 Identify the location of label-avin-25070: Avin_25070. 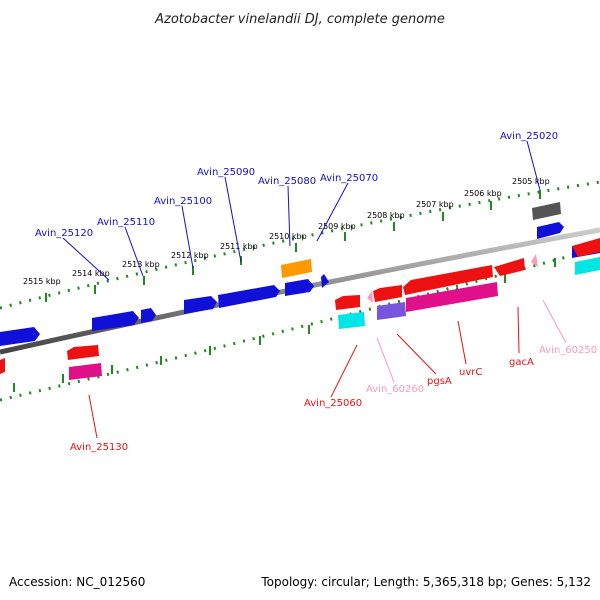
(349, 178).